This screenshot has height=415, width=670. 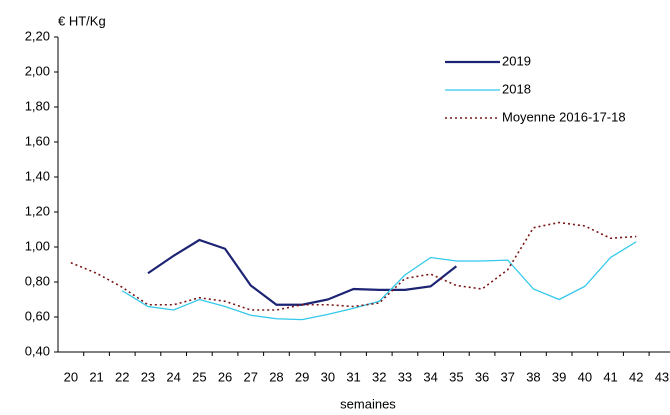 I want to click on x-tick-label: 33, so click(x=405, y=376).